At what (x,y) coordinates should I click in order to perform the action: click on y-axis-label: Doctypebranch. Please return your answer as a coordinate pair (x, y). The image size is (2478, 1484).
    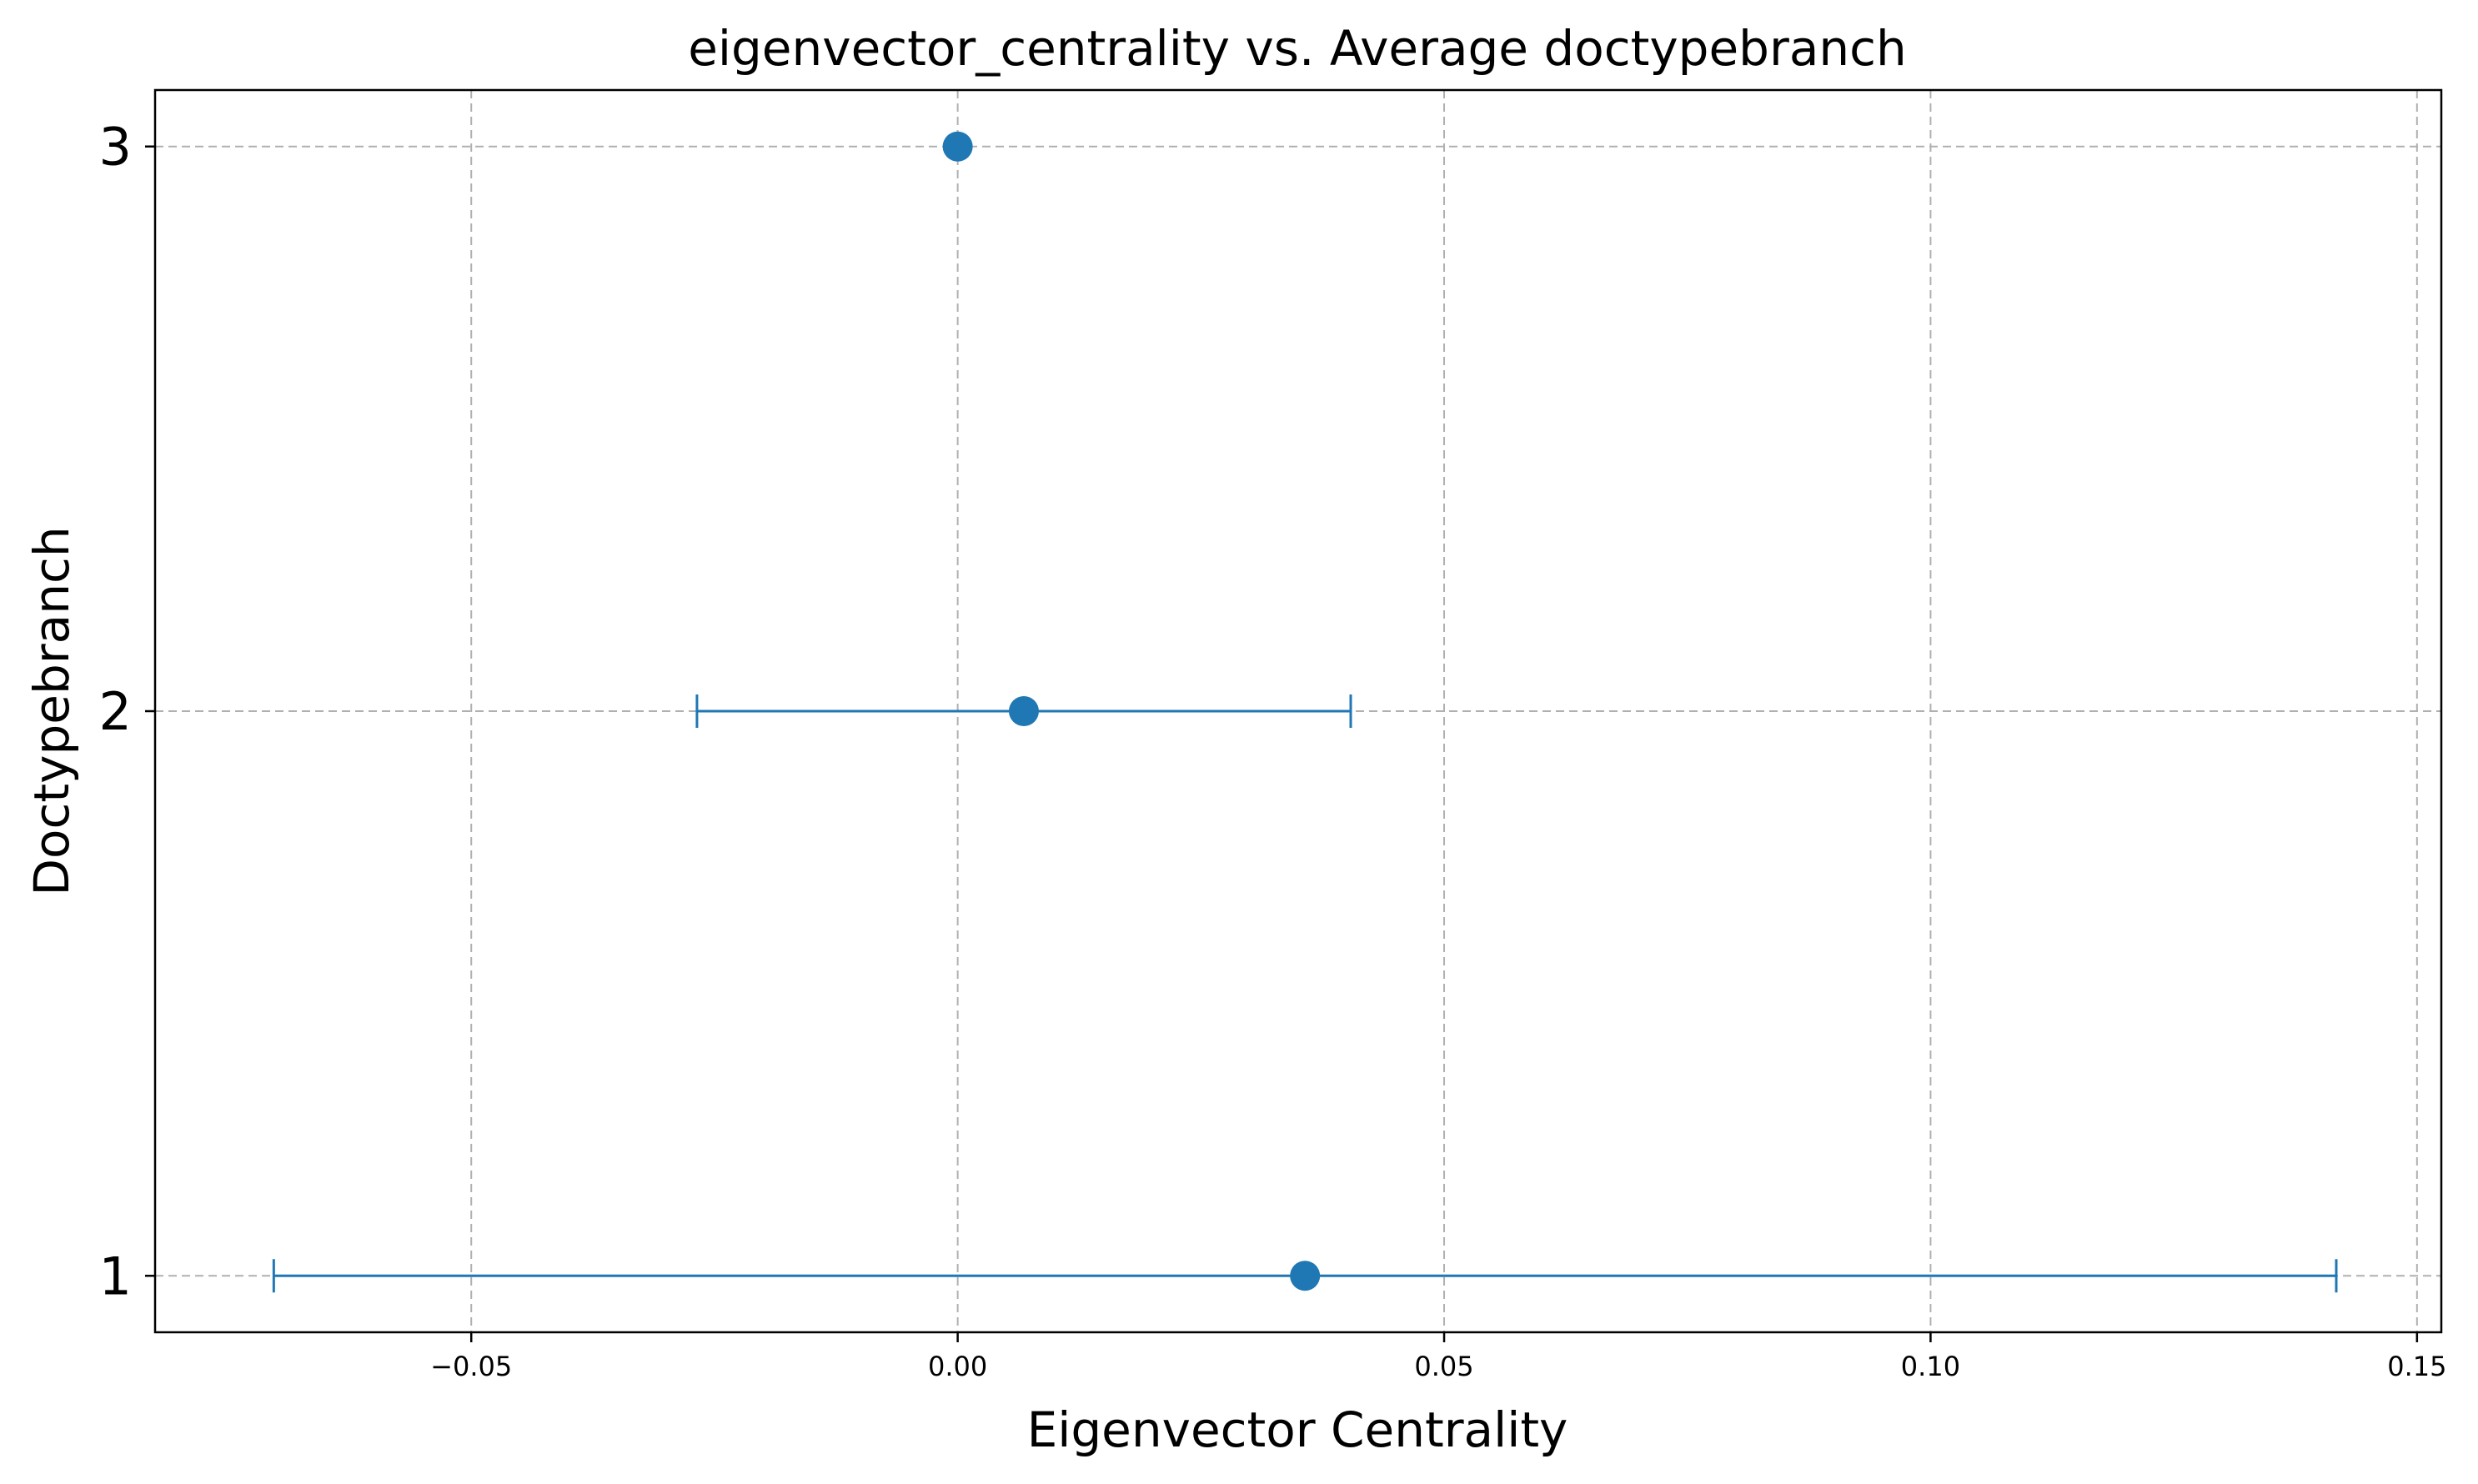
    Looking at the image, I should click on (52, 710).